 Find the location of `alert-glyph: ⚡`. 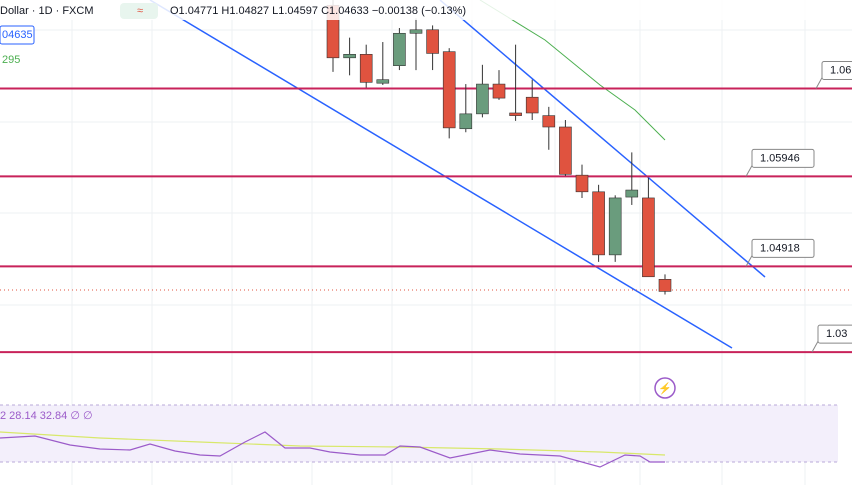

alert-glyph: ⚡ is located at coordinates (665, 388).